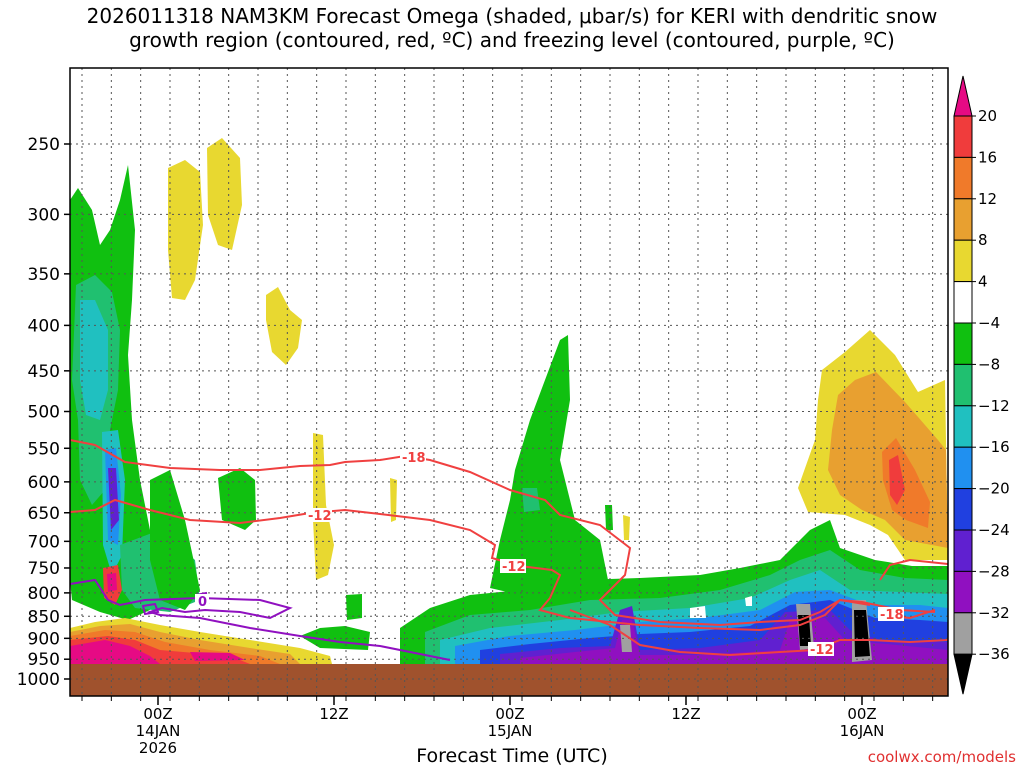 The width and height of the screenshot is (1024, 768). I want to click on y-tick-label: 700, so click(44, 542).